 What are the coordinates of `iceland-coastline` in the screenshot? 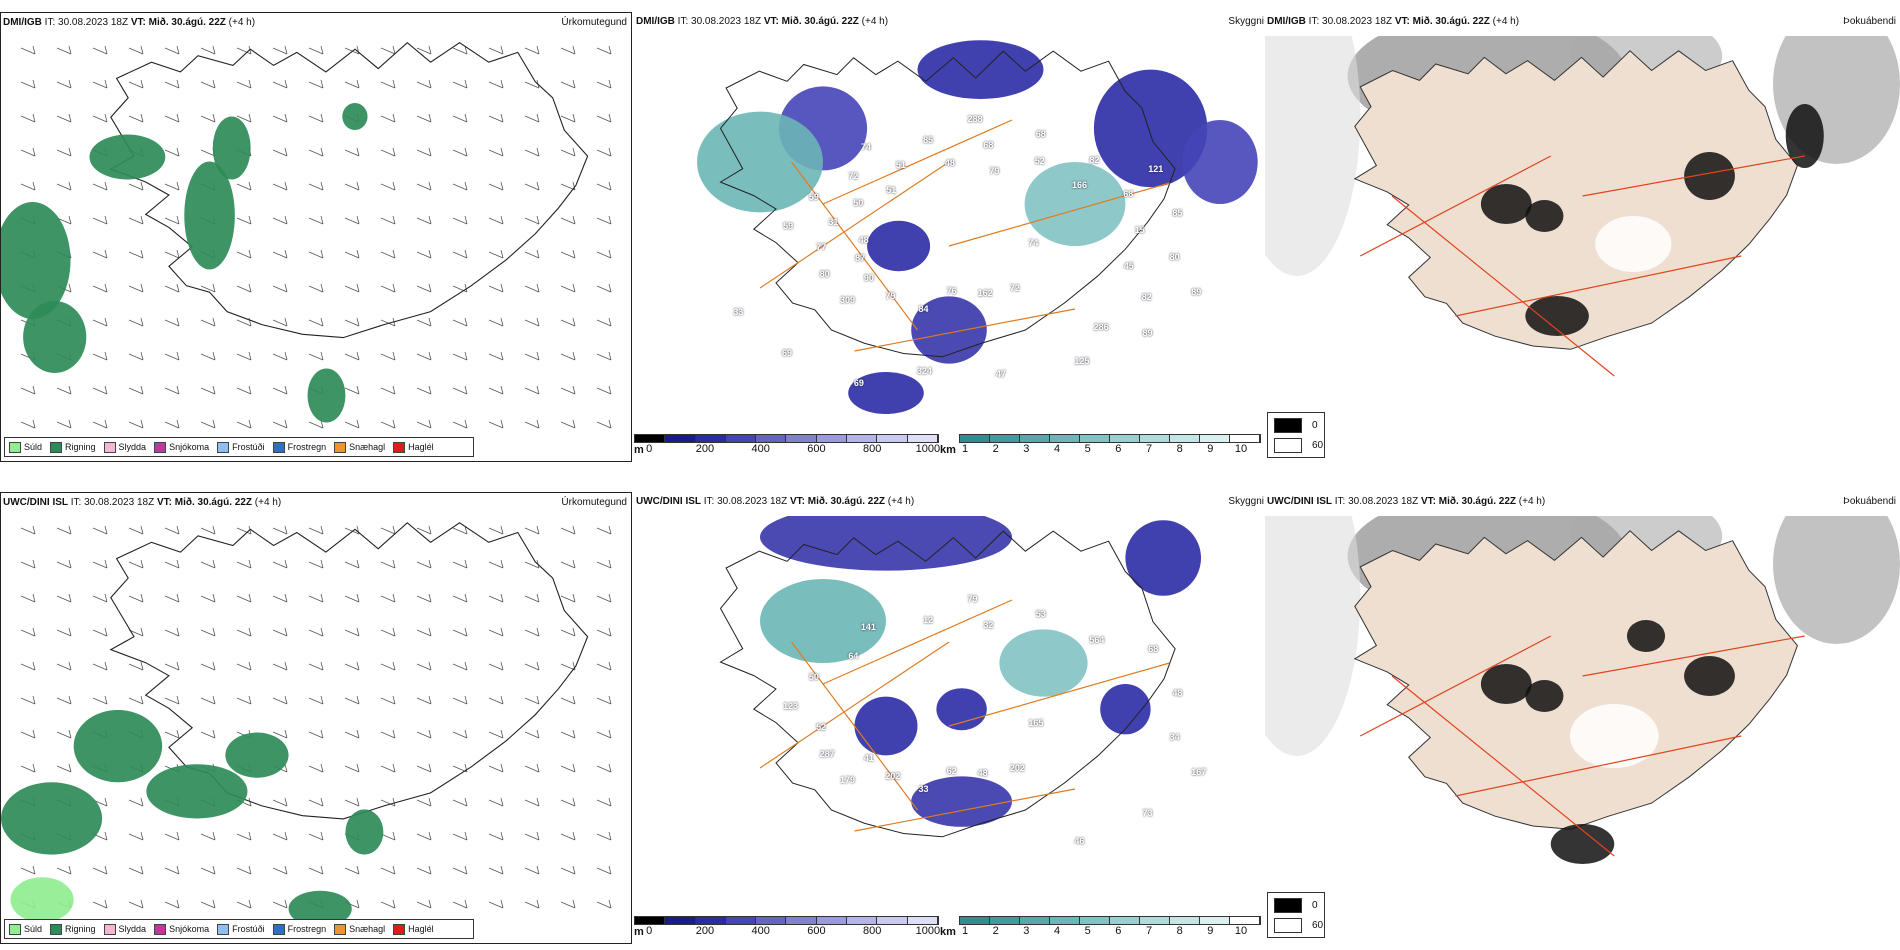 It's located at (947, 684).